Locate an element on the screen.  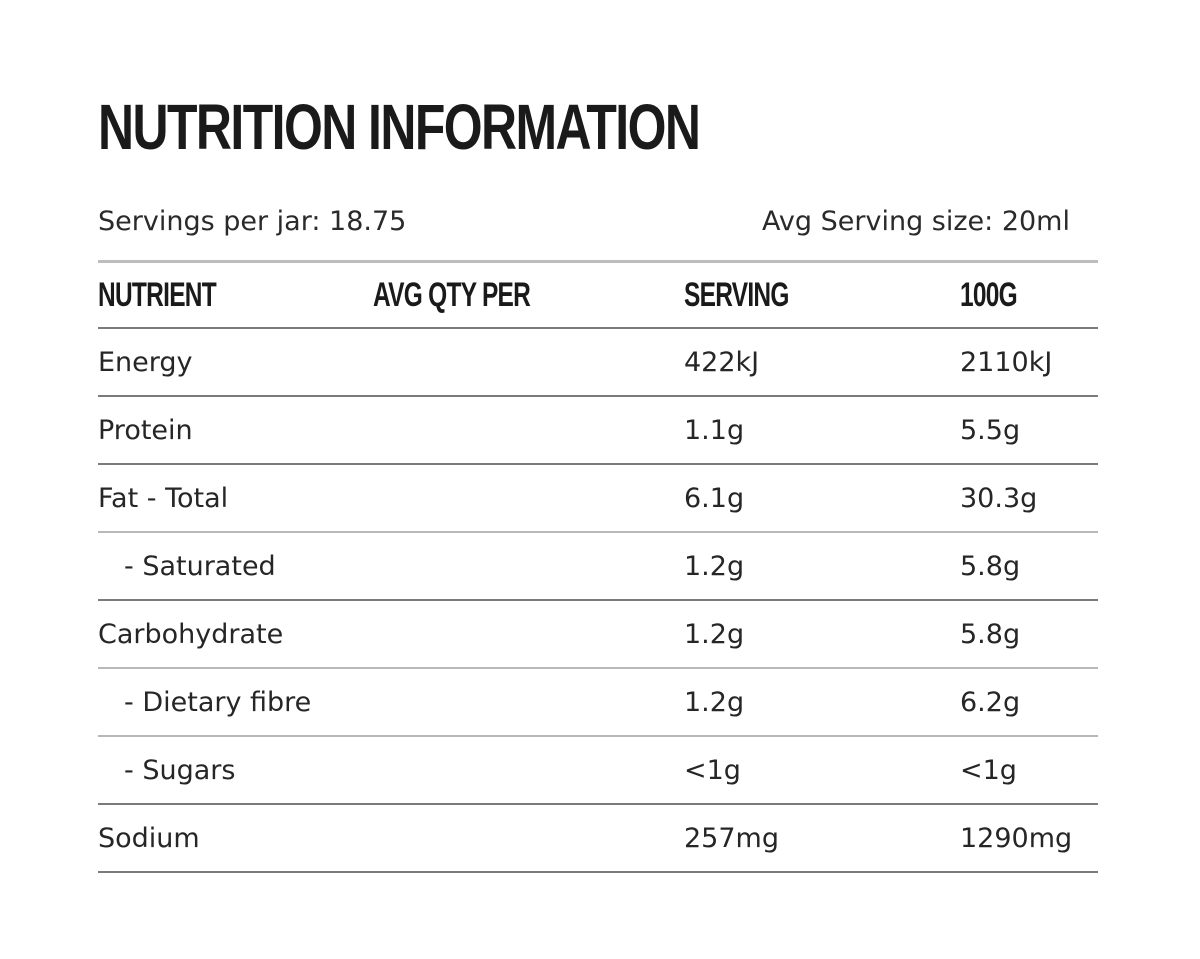
table-header-row: NUTRIENT AVG QTY PER SERVING 100G is located at coordinates (598, 296).